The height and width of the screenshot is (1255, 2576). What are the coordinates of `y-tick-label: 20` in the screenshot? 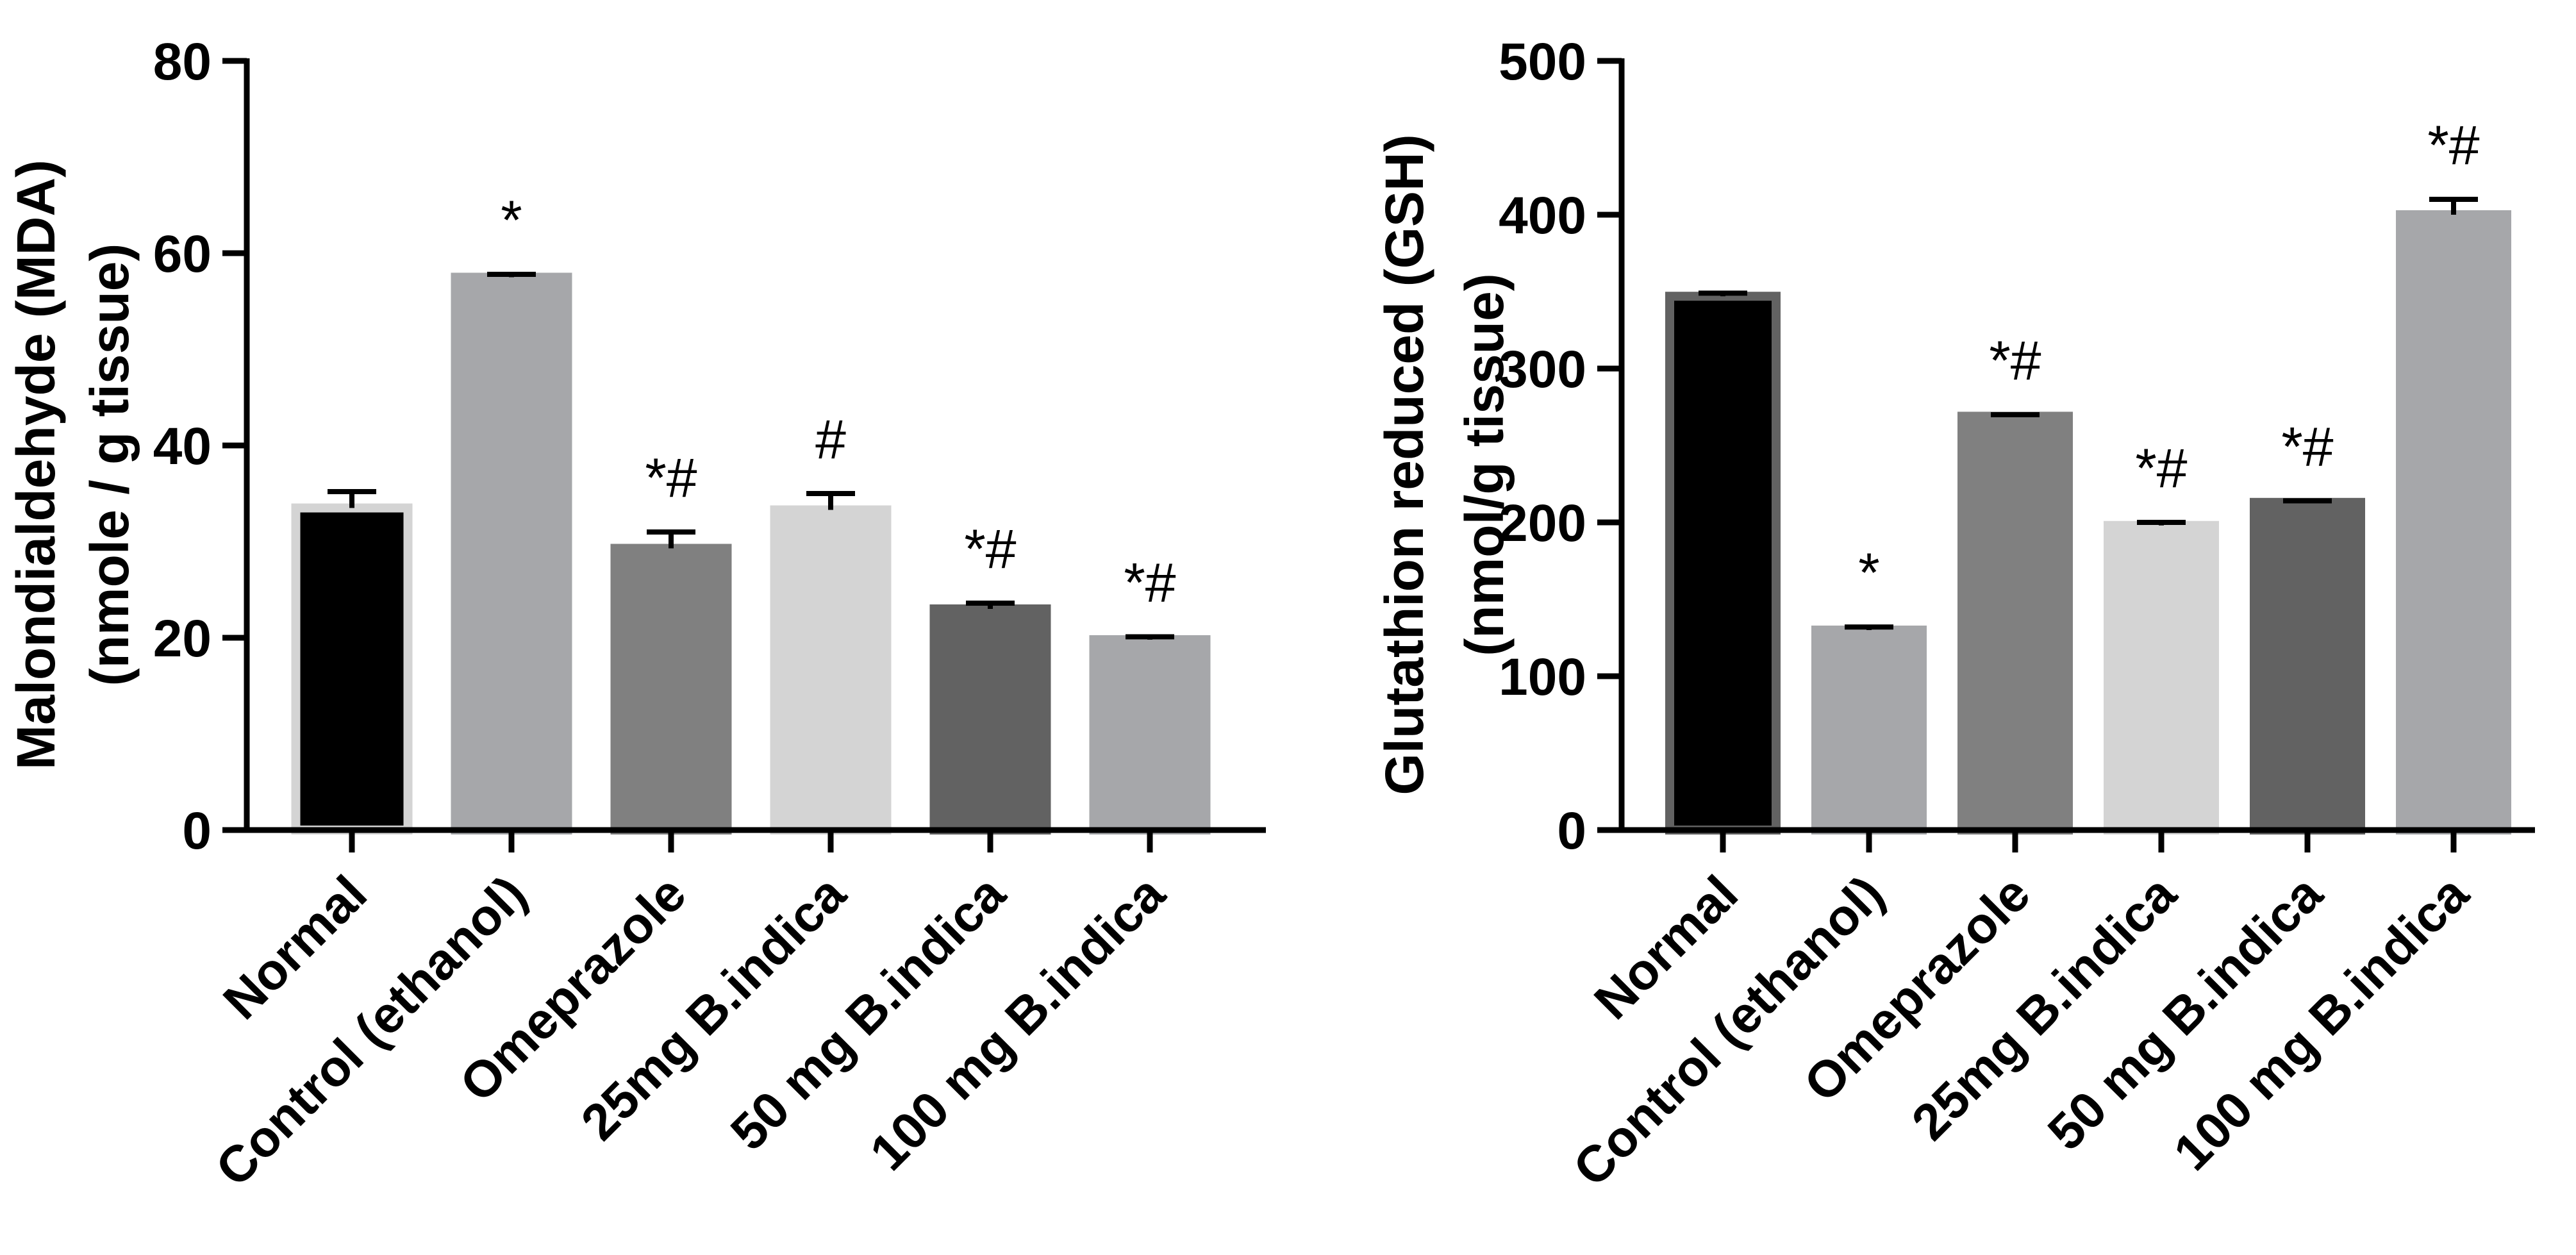 It's located at (183, 639).